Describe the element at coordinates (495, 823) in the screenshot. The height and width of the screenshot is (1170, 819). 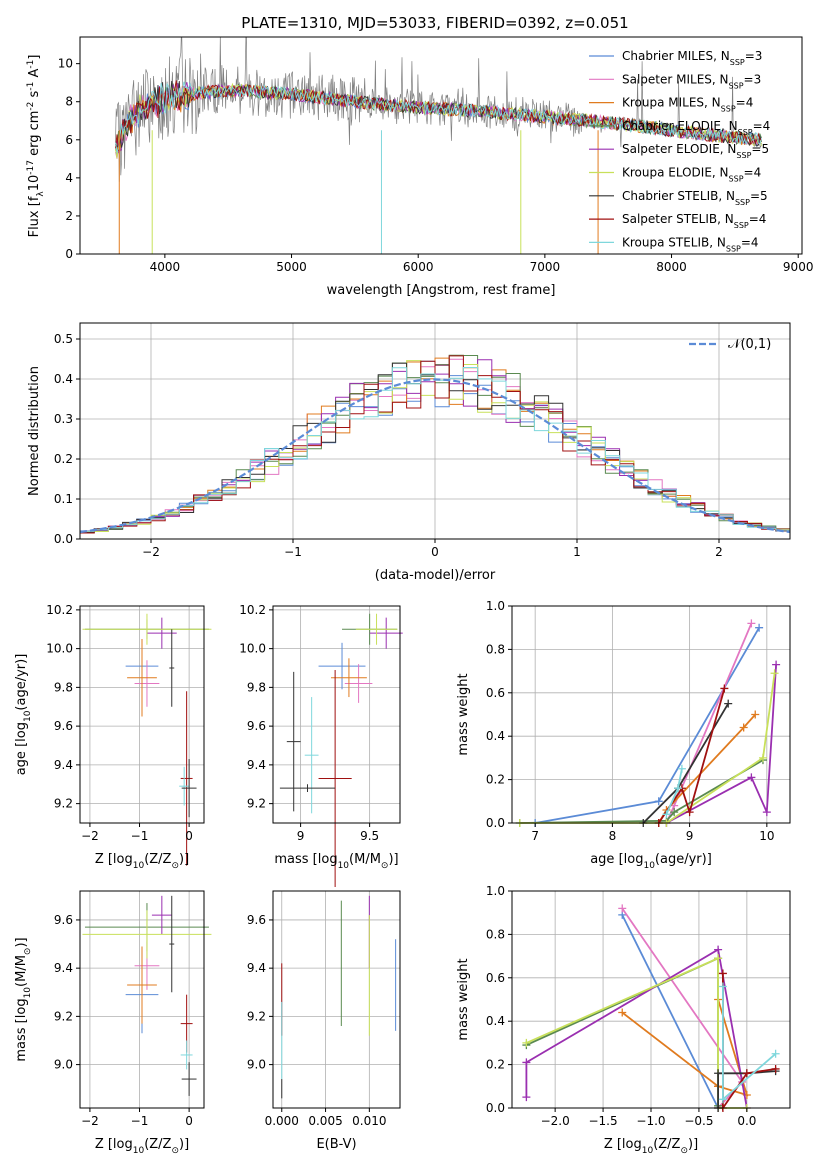
I see `ytick-label: 0.0` at that location.